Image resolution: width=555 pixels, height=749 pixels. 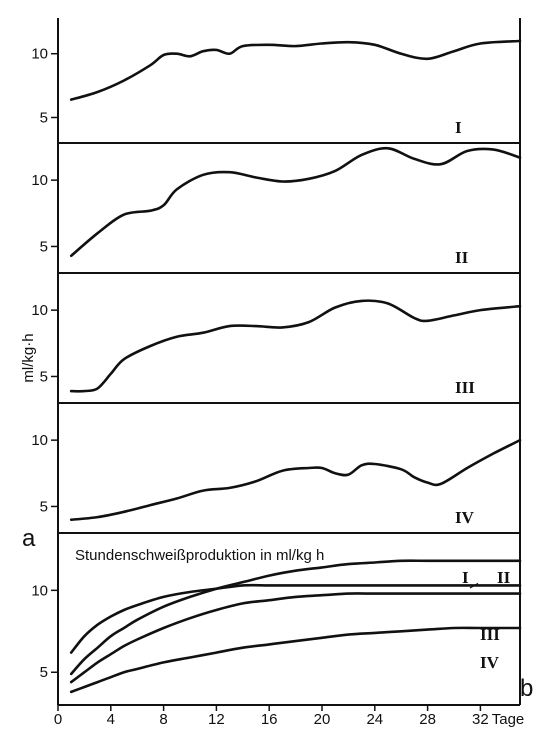 What do you see at coordinates (295, 479) in the screenshot?
I see `series-line-IV` at bounding box center [295, 479].